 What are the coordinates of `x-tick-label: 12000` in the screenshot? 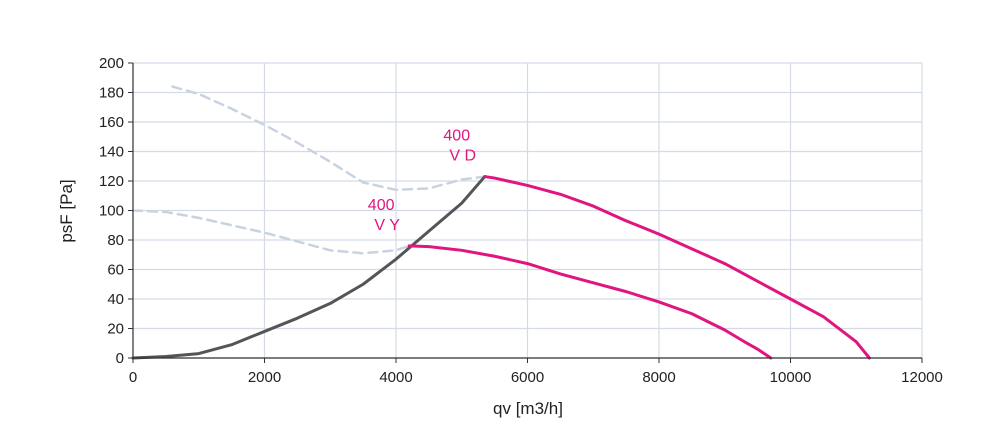 It's located at (922, 377).